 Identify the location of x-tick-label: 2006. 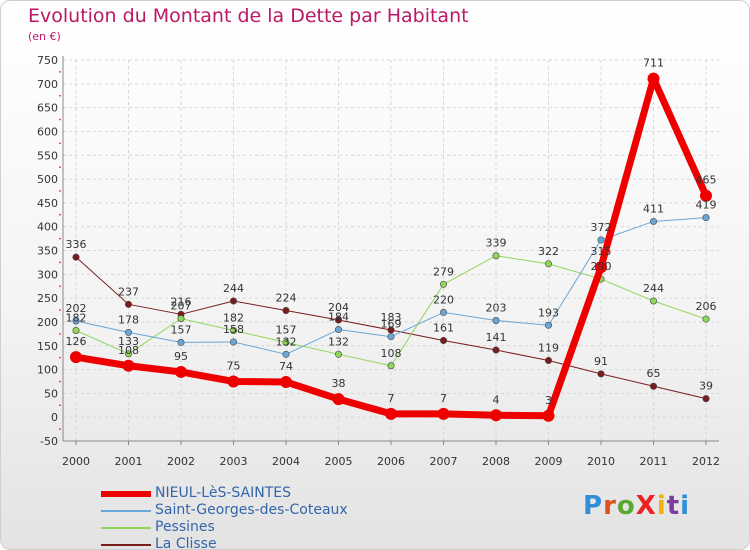
(391, 461).